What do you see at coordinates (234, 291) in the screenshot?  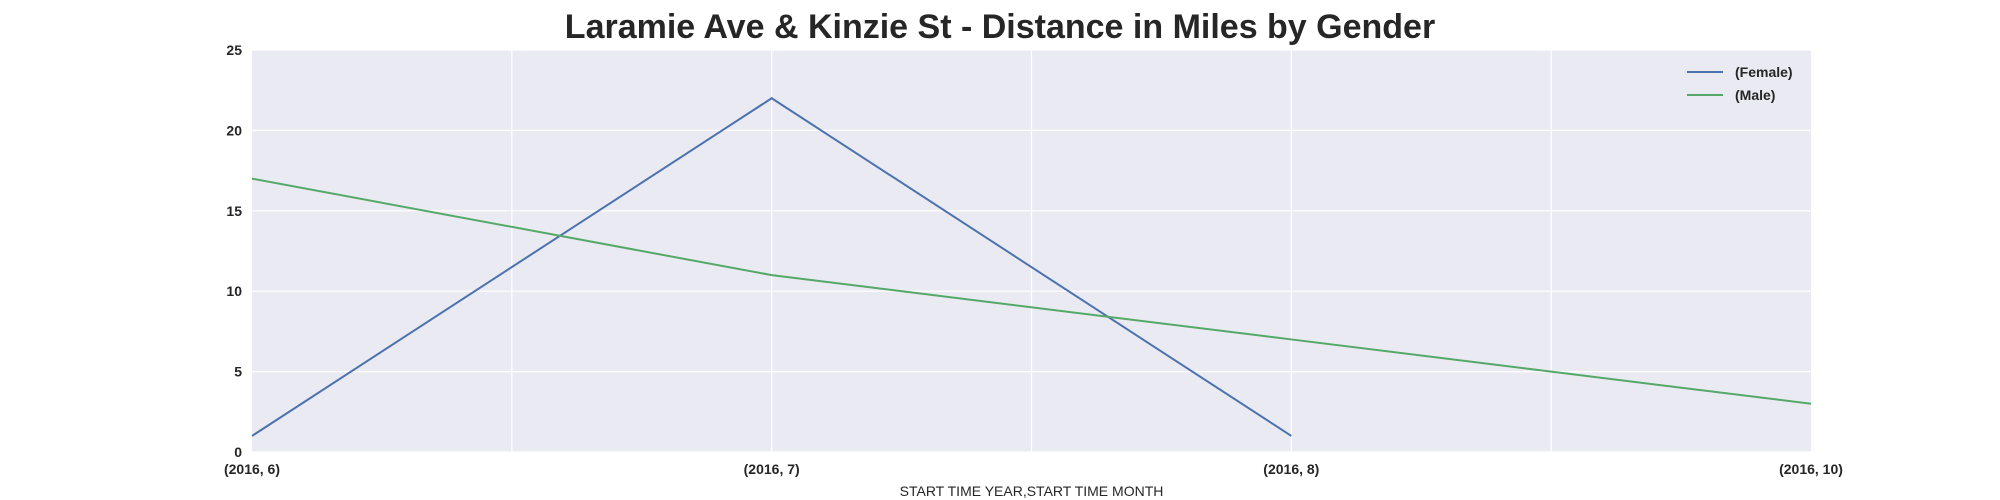 I see `y-tick-label: 10` at bounding box center [234, 291].